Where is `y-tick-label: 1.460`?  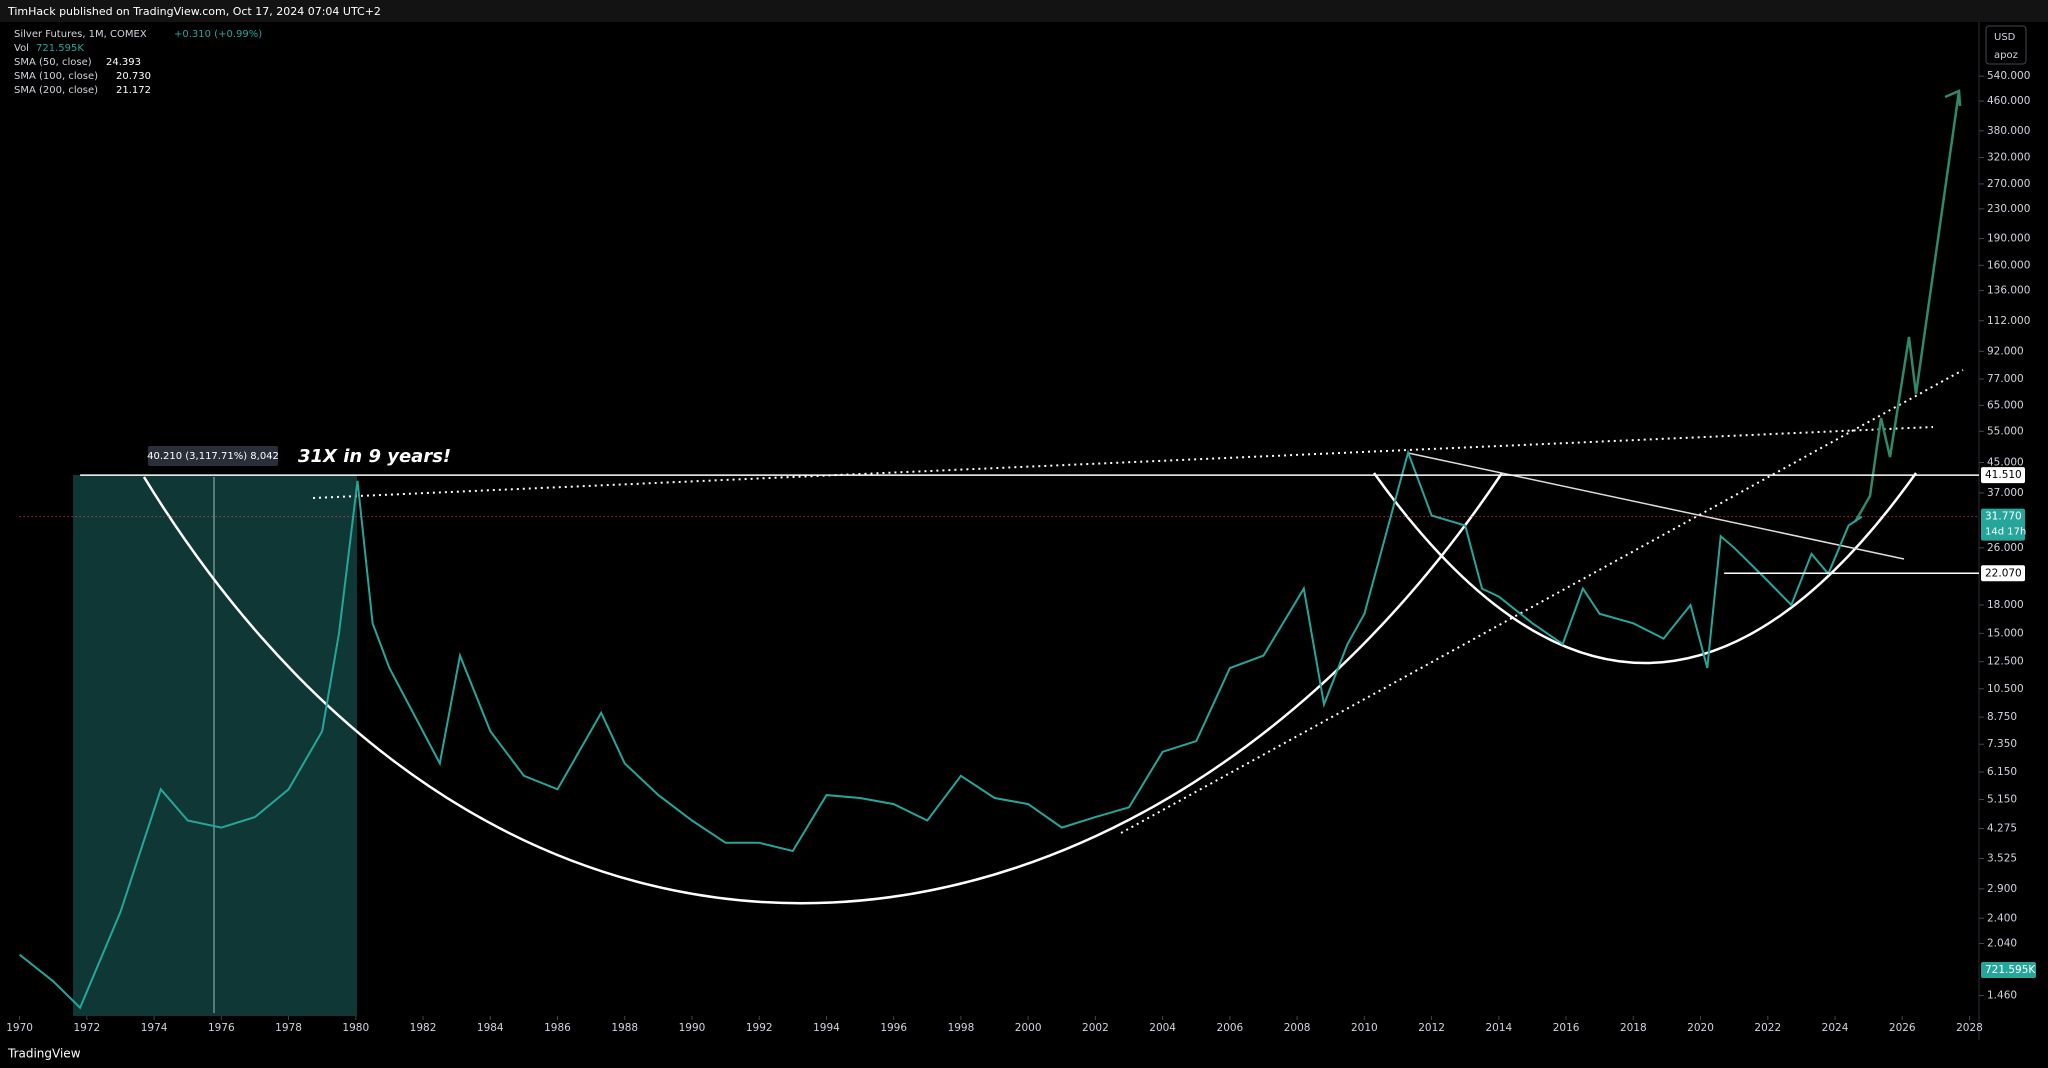 y-tick-label: 1.460 is located at coordinates (2002, 996).